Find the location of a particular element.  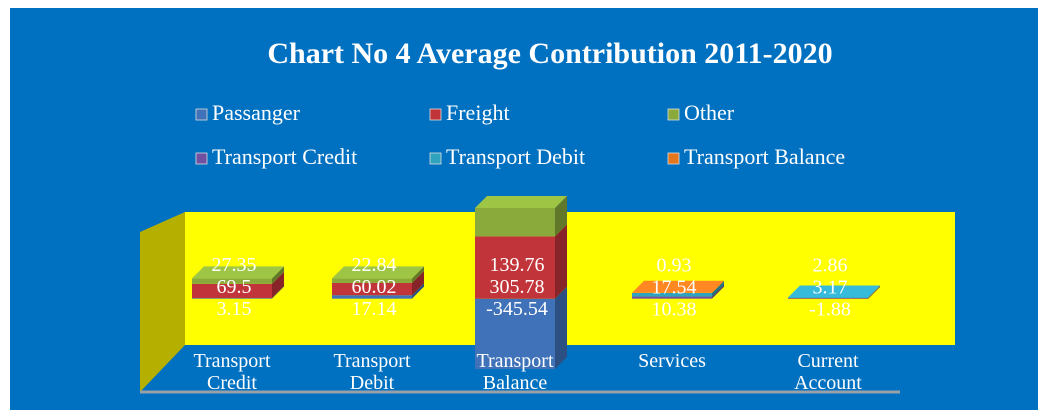

legend-label: Passanger is located at coordinates (256, 112).